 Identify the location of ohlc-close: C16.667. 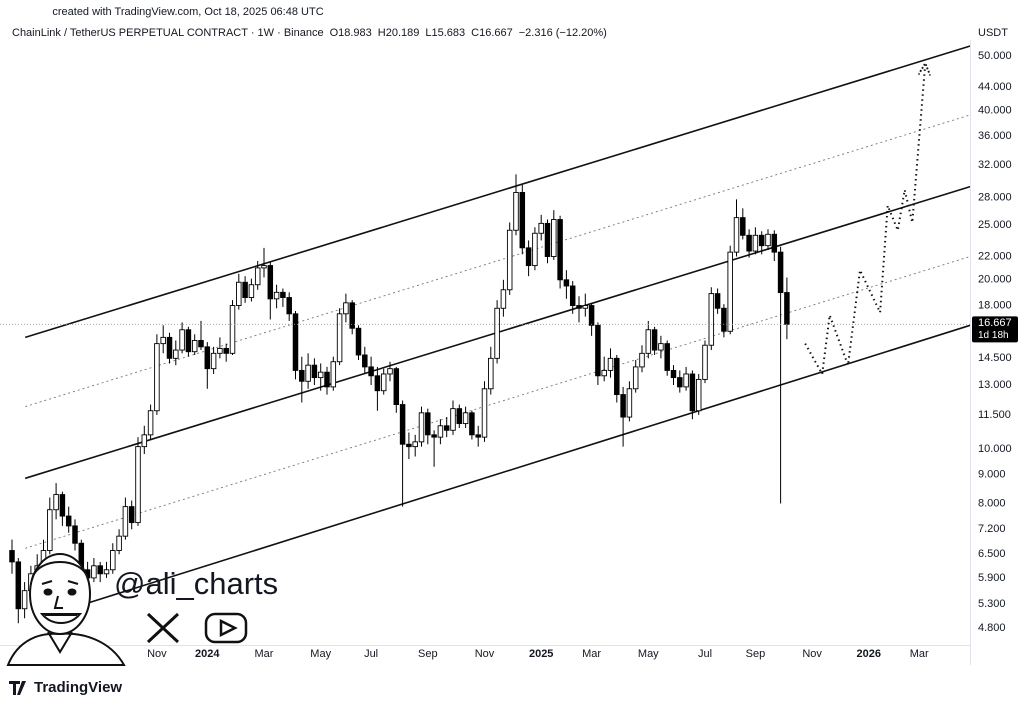
(492, 33).